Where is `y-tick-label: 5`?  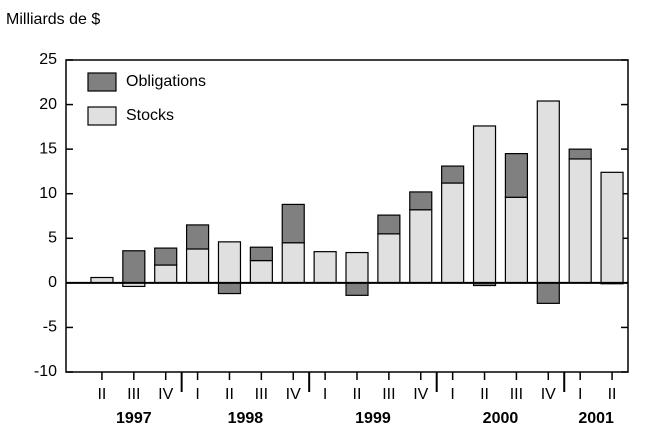 y-tick-label: 5 is located at coordinates (52, 238).